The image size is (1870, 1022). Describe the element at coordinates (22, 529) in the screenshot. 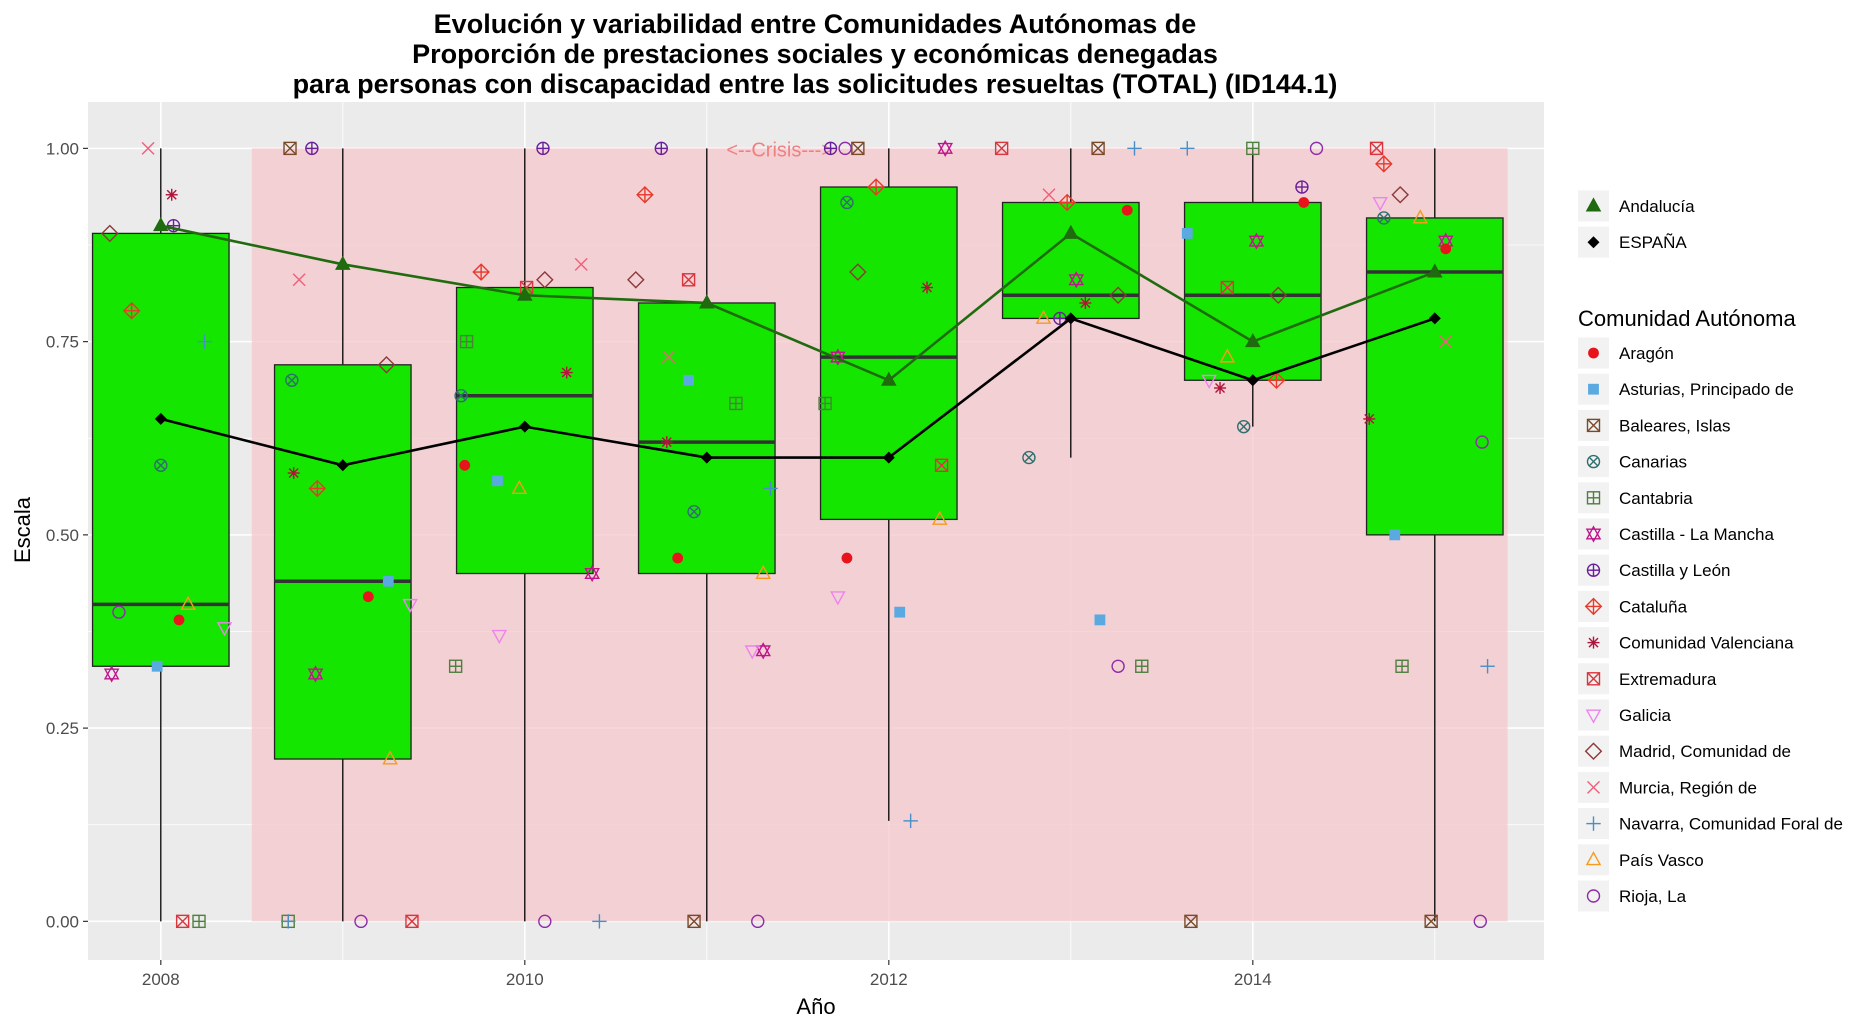

I see `y-axis-title: Escala` at that location.